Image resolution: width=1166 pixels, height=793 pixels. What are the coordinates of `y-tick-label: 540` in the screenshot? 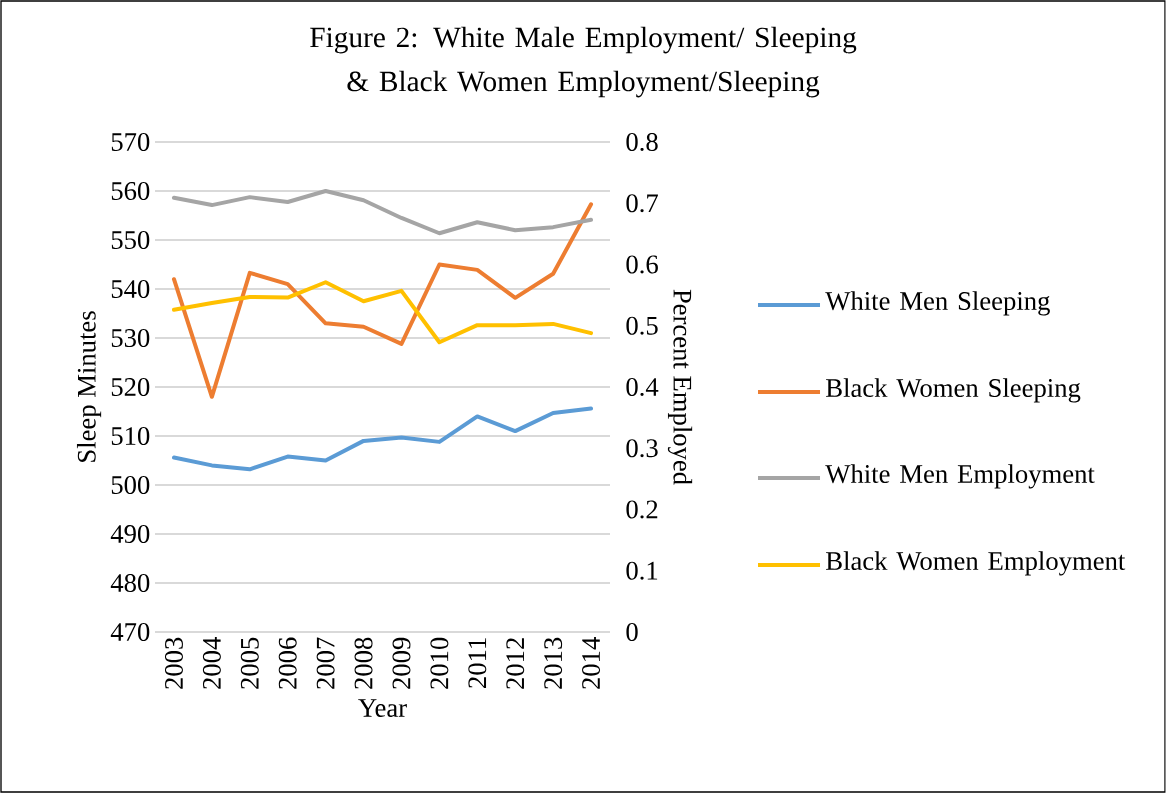 It's located at (130, 289).